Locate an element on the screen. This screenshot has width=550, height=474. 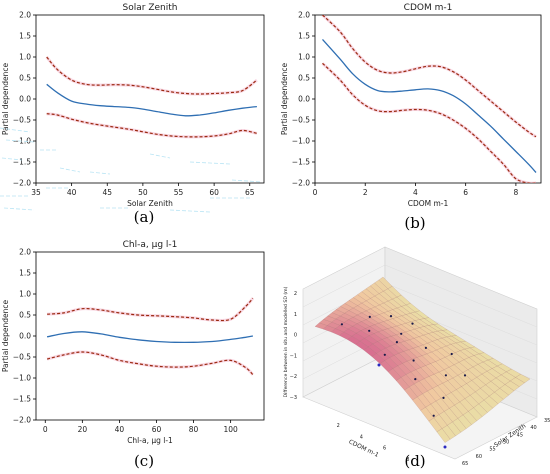
x-tick-label: 20 is located at coordinates (83, 429).